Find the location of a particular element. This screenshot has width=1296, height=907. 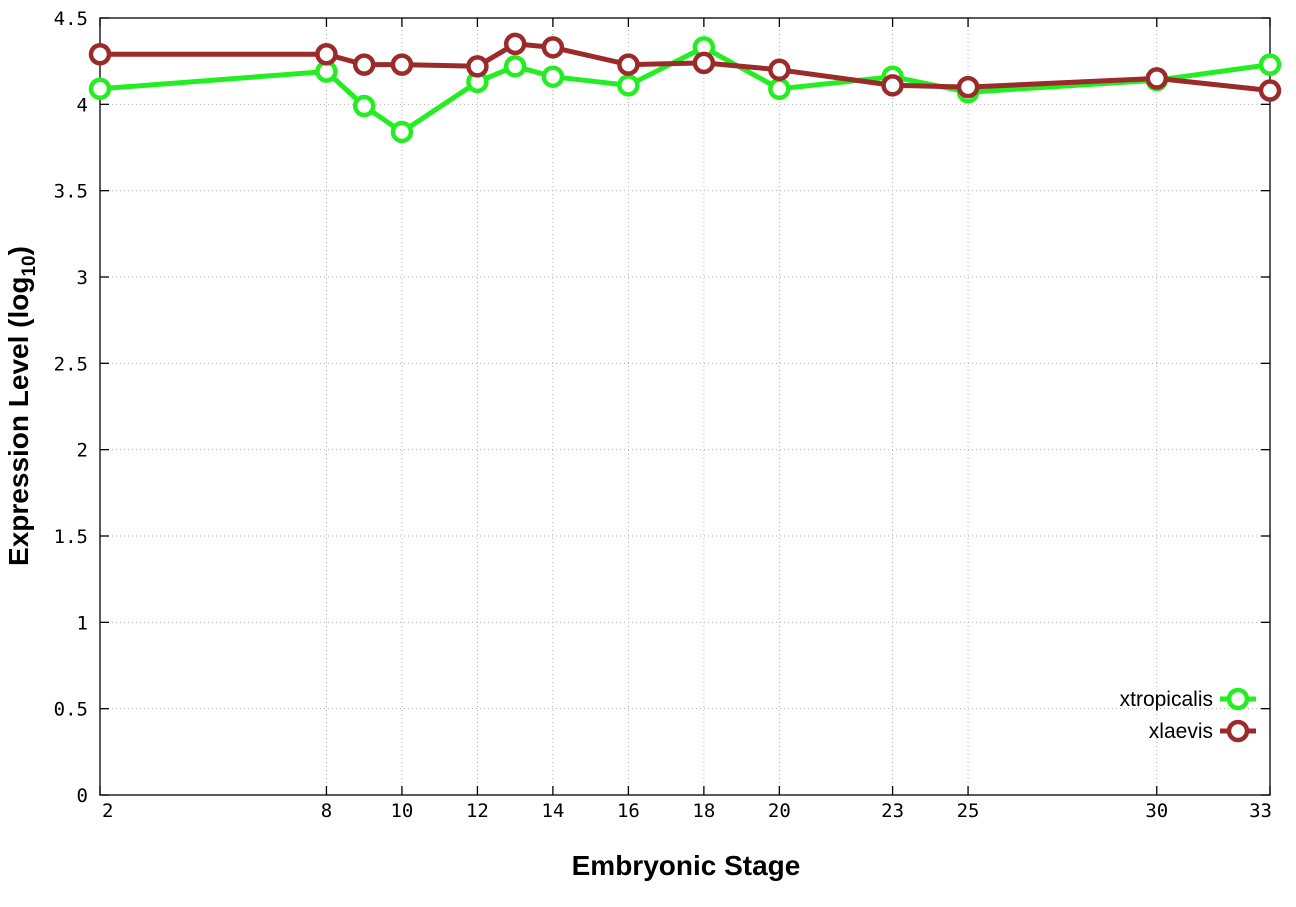

y-axis-title-close: ) is located at coordinates (18, 250).